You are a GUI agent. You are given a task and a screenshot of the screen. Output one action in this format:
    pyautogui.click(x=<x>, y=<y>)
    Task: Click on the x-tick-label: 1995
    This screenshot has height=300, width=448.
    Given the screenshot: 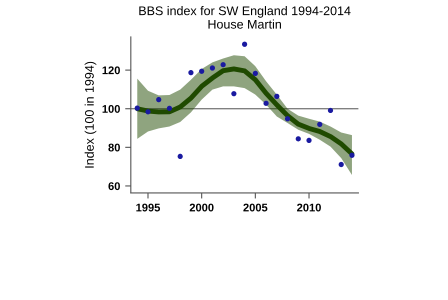 What is the action you would take?
    pyautogui.click(x=148, y=208)
    